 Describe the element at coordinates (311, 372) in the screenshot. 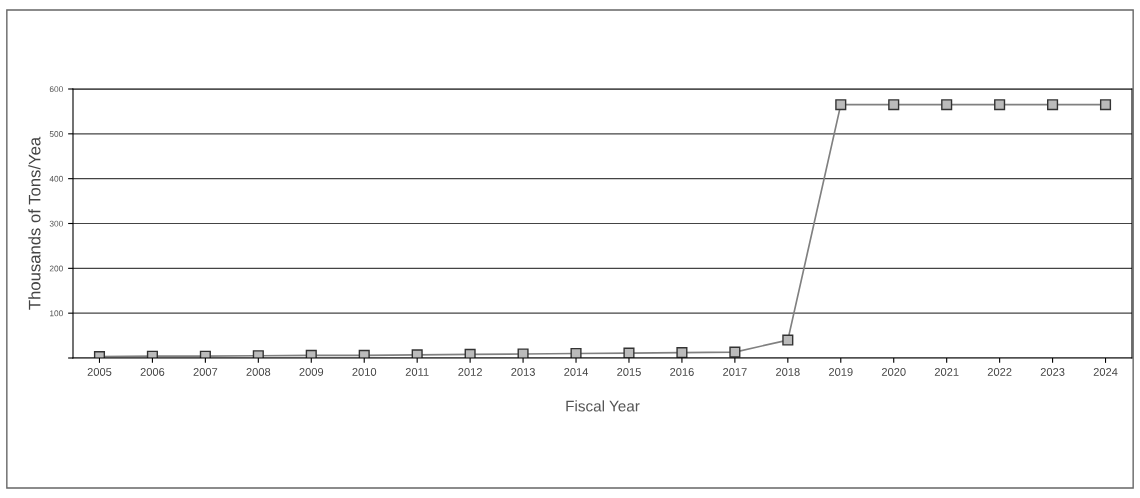

I see `x-tick-label: 2009` at that location.